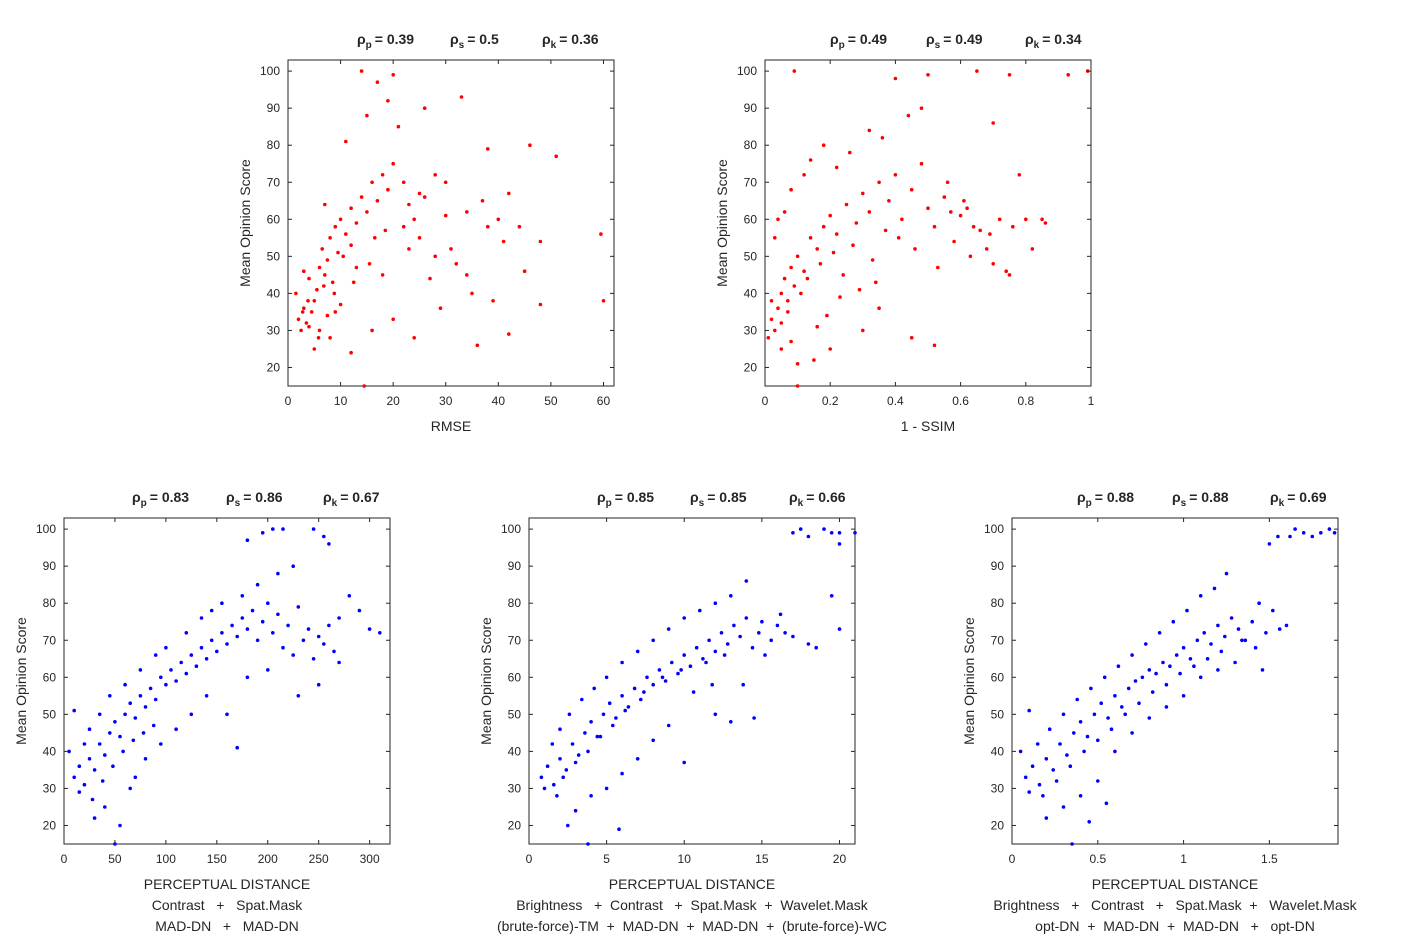 This screenshot has height=946, width=1413. Describe the element at coordinates (826, 497) in the screenshot. I see `rho-value: = 0.66` at that location.